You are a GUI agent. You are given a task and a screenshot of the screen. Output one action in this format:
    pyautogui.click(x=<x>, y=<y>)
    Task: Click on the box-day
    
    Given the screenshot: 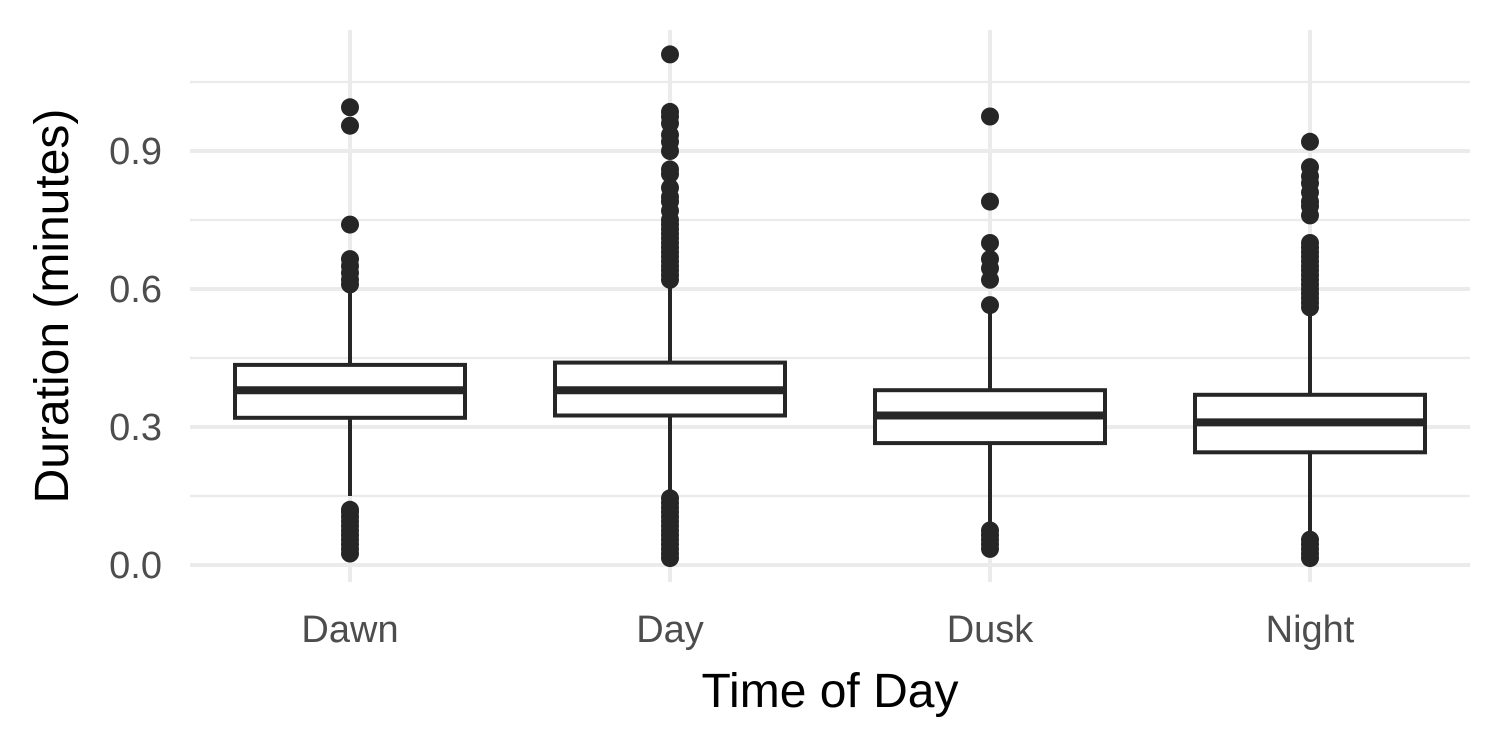 What is the action you would take?
    pyautogui.click(x=670, y=306)
    